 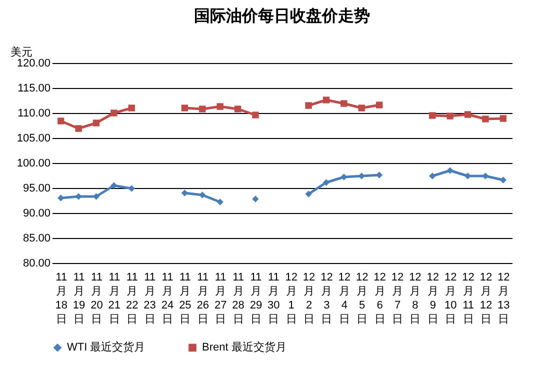 I want to click on y-tick-label: 115.00, so click(x=34, y=88).